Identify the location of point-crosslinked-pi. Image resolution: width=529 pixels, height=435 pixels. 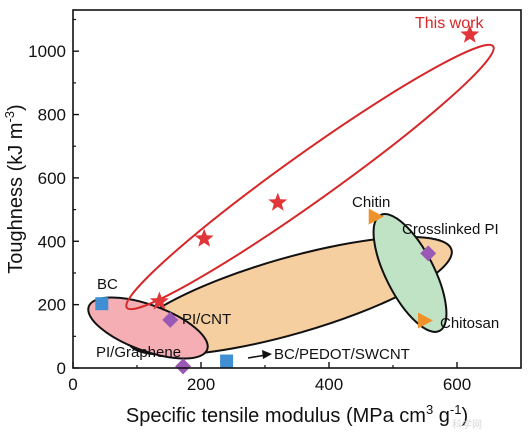
(428, 253).